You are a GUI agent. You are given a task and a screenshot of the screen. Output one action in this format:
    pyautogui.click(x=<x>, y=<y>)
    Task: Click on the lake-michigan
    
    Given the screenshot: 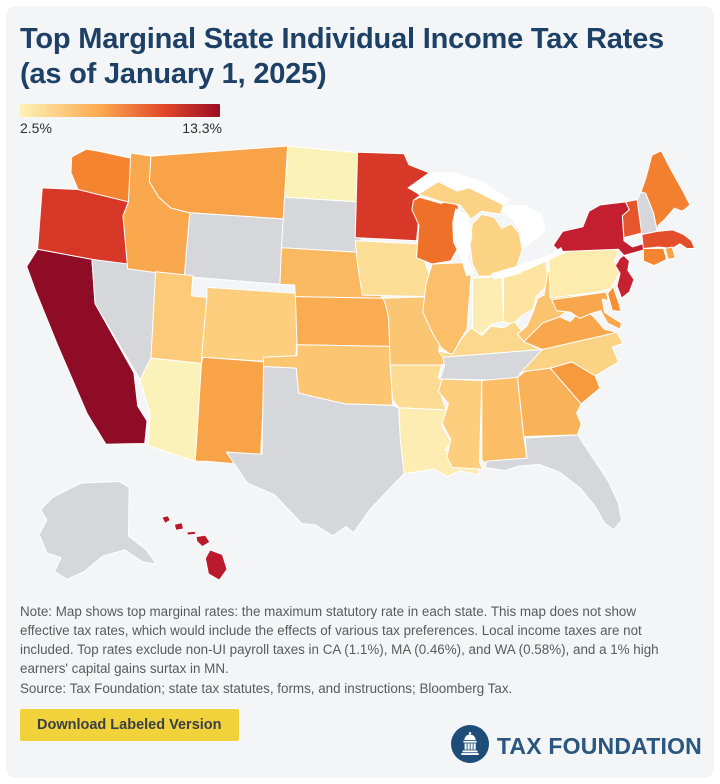 What is the action you would take?
    pyautogui.click(x=463, y=242)
    